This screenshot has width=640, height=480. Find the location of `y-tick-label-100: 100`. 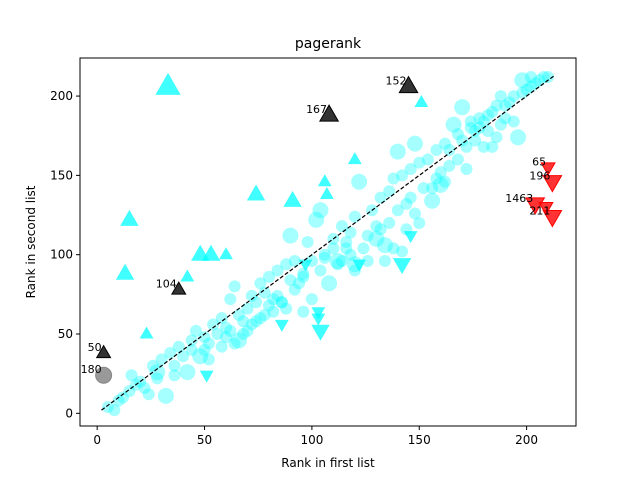

y-tick-label-100: 100 is located at coordinates (61, 255).